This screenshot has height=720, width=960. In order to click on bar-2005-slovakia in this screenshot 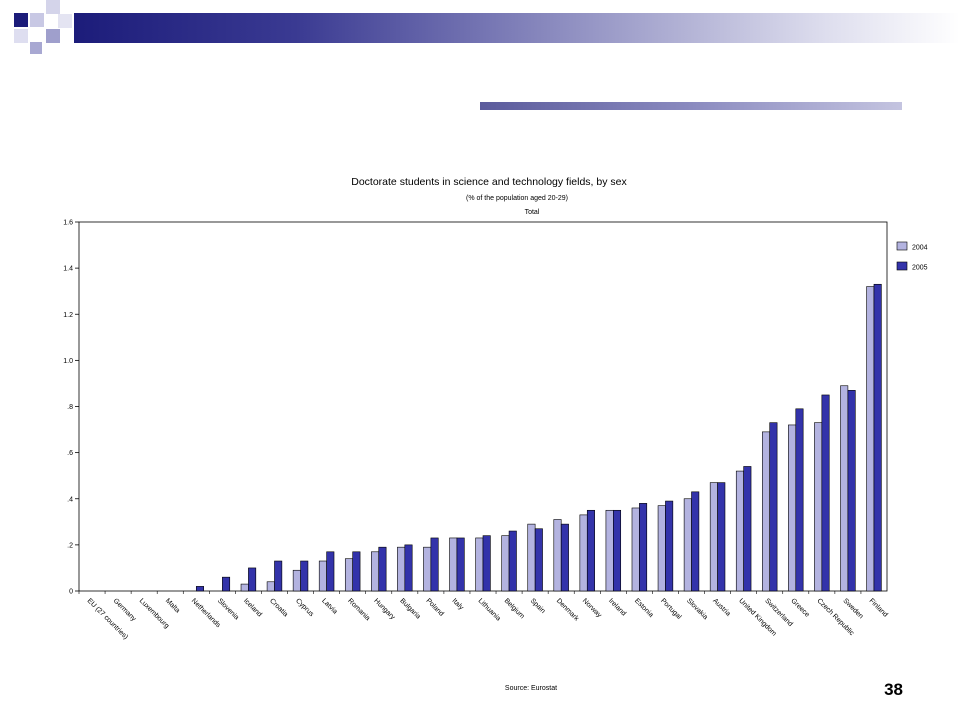, I will do `click(695, 541)`.